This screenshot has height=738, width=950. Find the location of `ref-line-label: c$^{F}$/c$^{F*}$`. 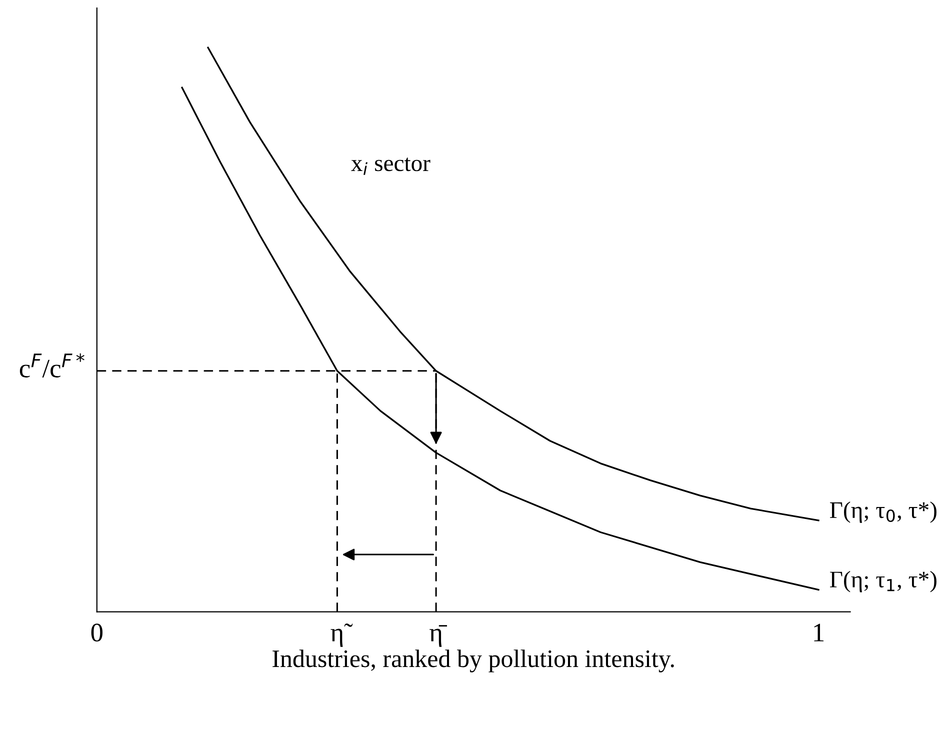

ref-line-label: c$^{F}$/c$^{F*}$ is located at coordinates (52, 365).